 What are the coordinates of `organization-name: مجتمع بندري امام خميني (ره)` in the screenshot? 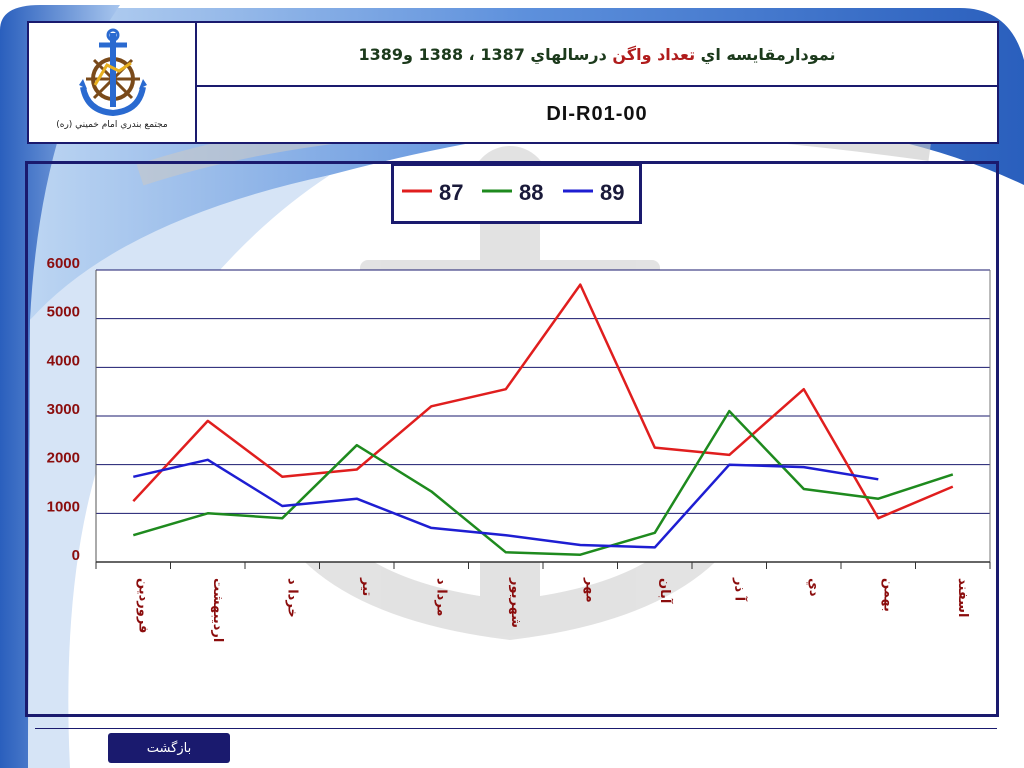 It's located at (112, 125).